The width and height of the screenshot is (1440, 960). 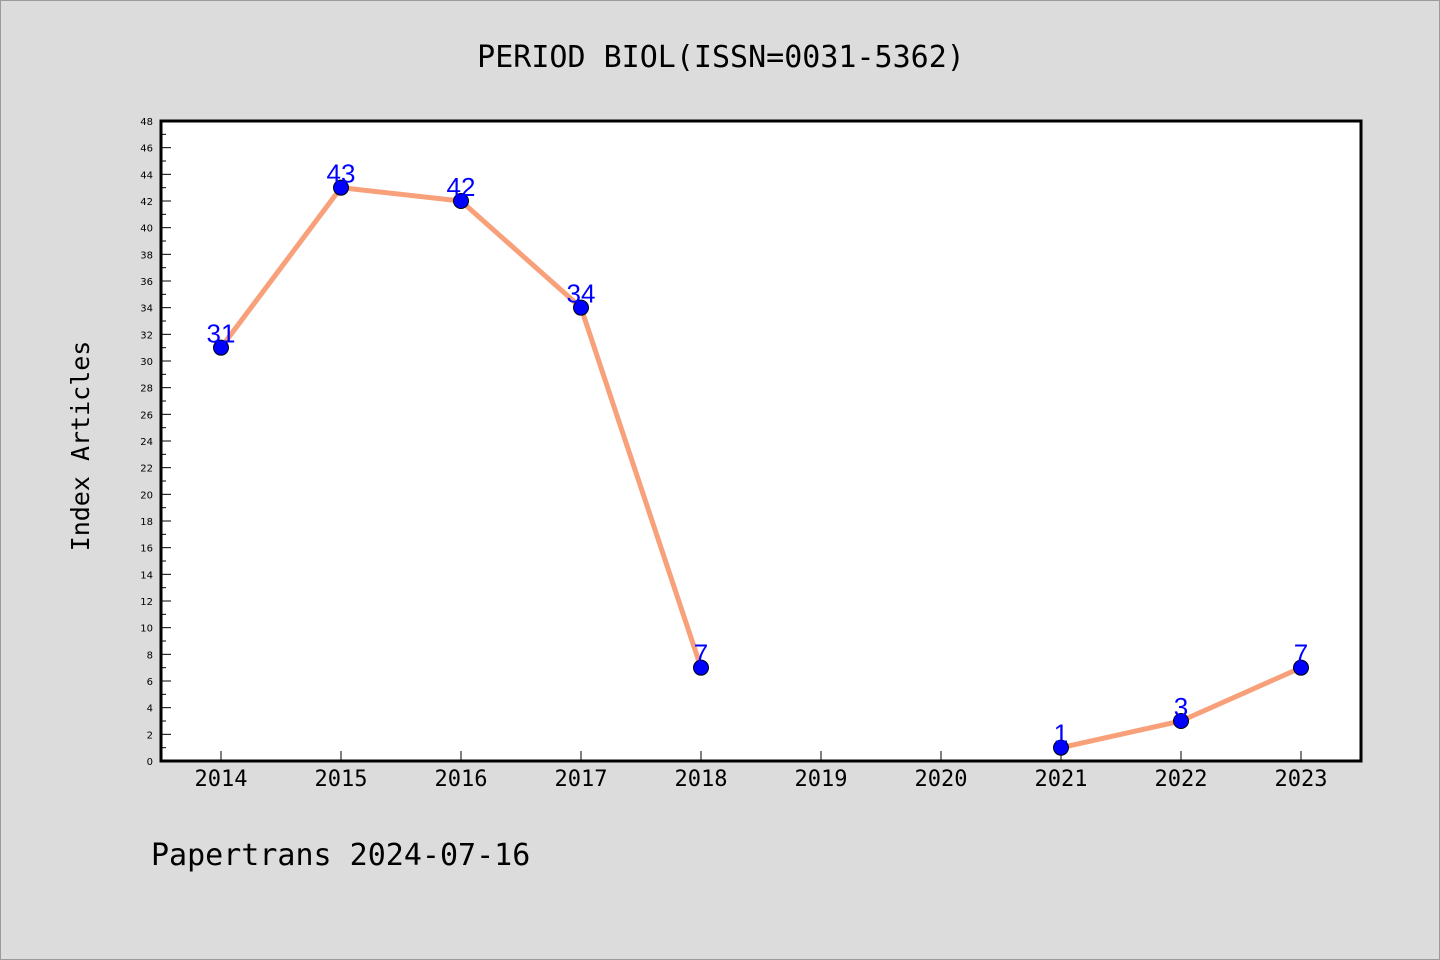 I want to click on y-tick-label: 0, so click(x=150, y=762).